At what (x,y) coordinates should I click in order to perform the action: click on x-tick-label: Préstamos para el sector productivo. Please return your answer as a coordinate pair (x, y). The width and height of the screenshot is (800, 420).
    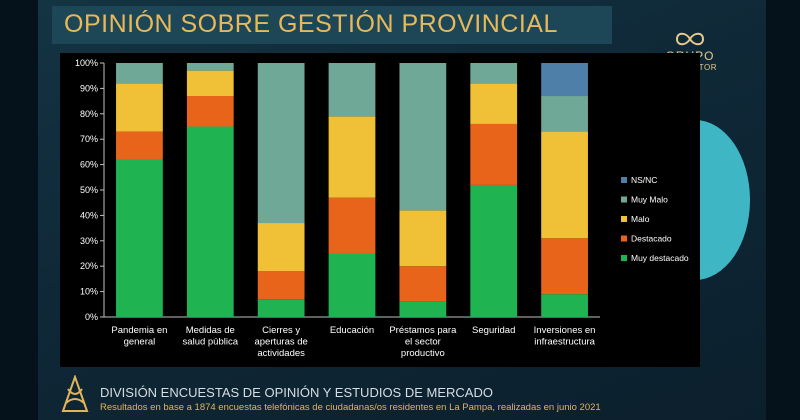
    Looking at the image, I should click on (423, 342).